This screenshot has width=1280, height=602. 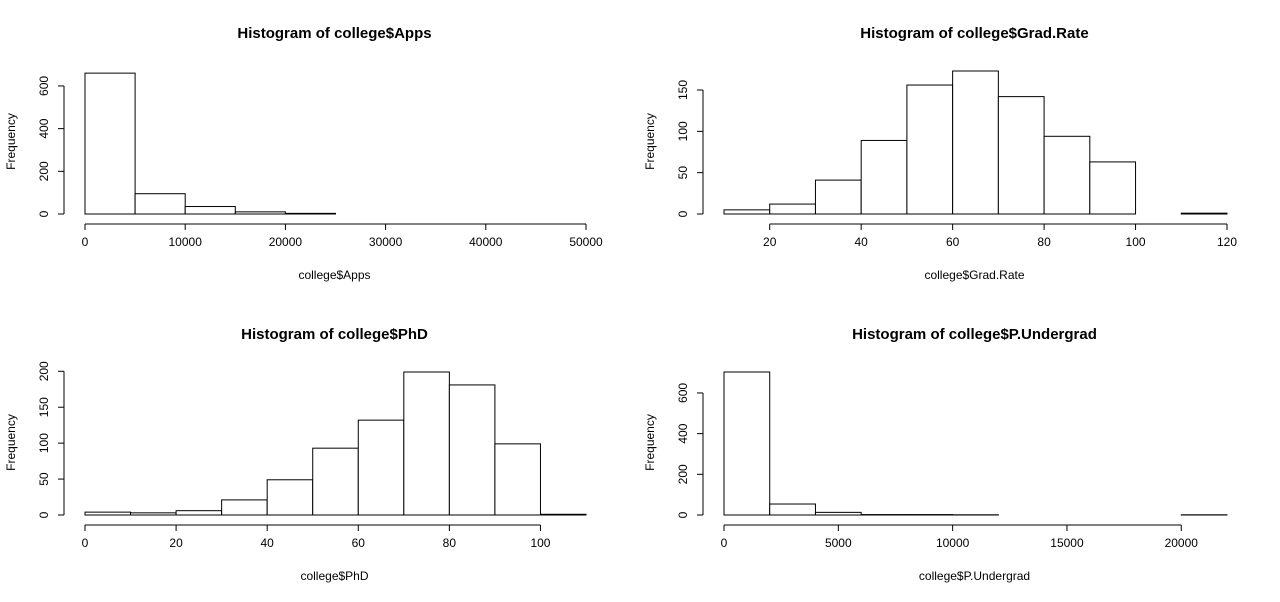 What do you see at coordinates (334, 275) in the screenshot?
I see `x-axis-label: college$Apps` at bounding box center [334, 275].